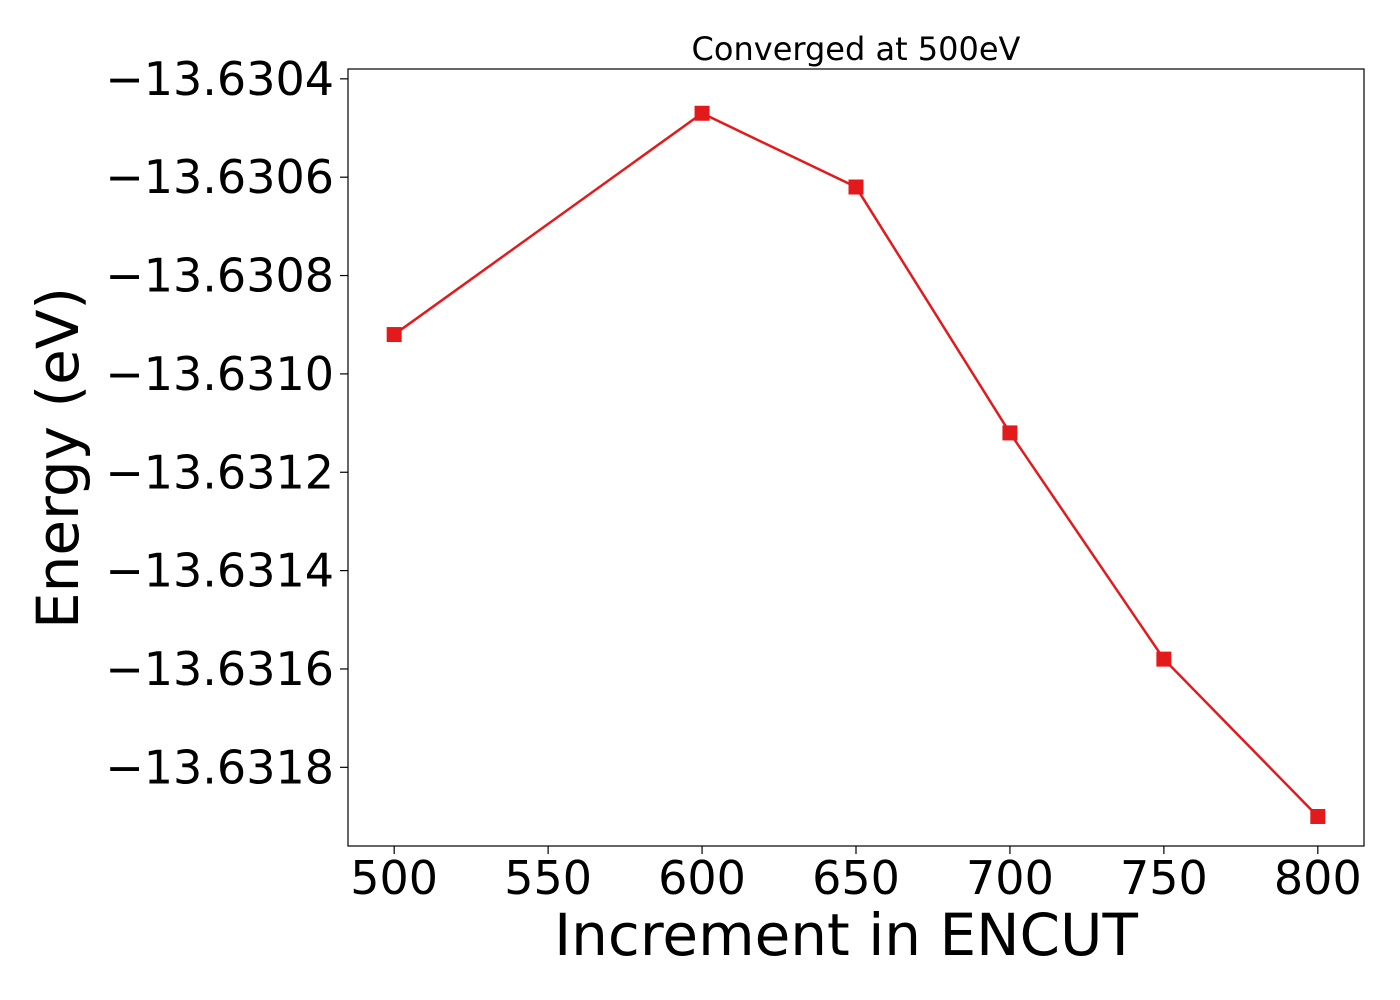  I want to click on x-axis-ticks: 500 550 600 650 700 750 800, so click(856, 875).